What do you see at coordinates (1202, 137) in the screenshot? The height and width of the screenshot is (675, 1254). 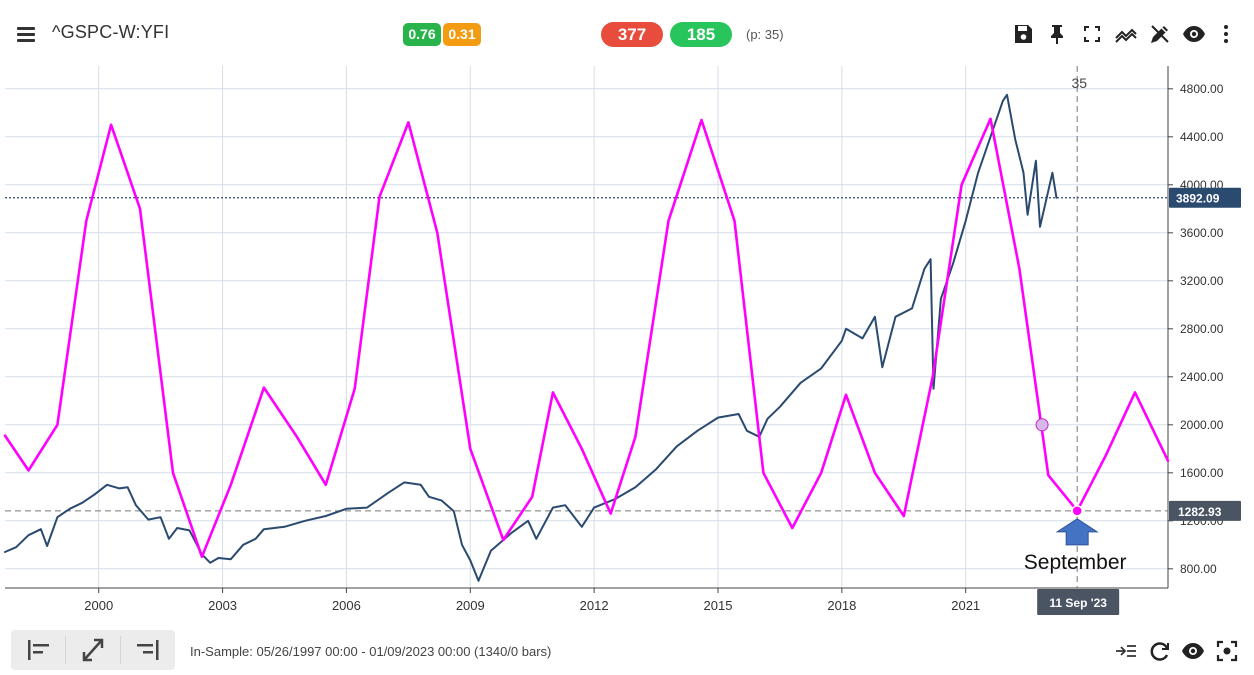 I see `y-tick-label: 4400.00` at bounding box center [1202, 137].